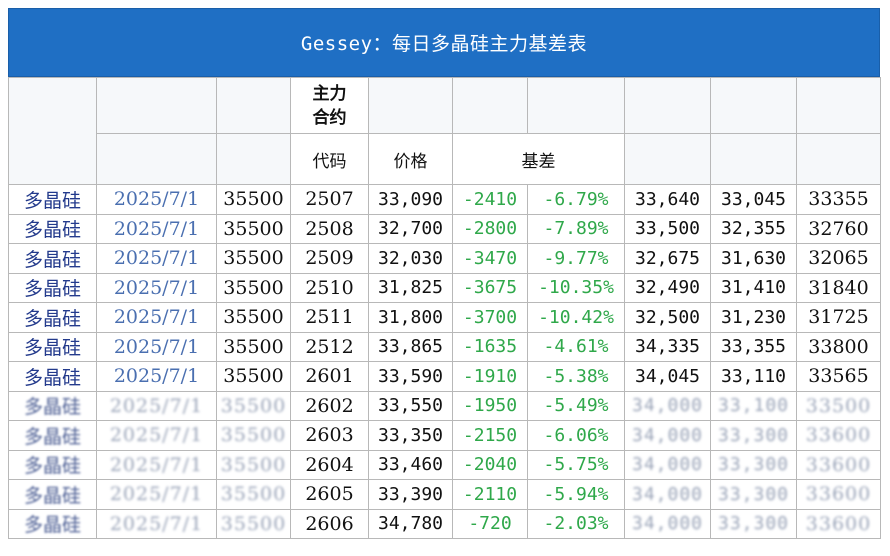 Image resolution: width=890 pixels, height=556 pixels. Describe the element at coordinates (667, 287) in the screenshot. I see `high-price-cell: 32,490` at that location.